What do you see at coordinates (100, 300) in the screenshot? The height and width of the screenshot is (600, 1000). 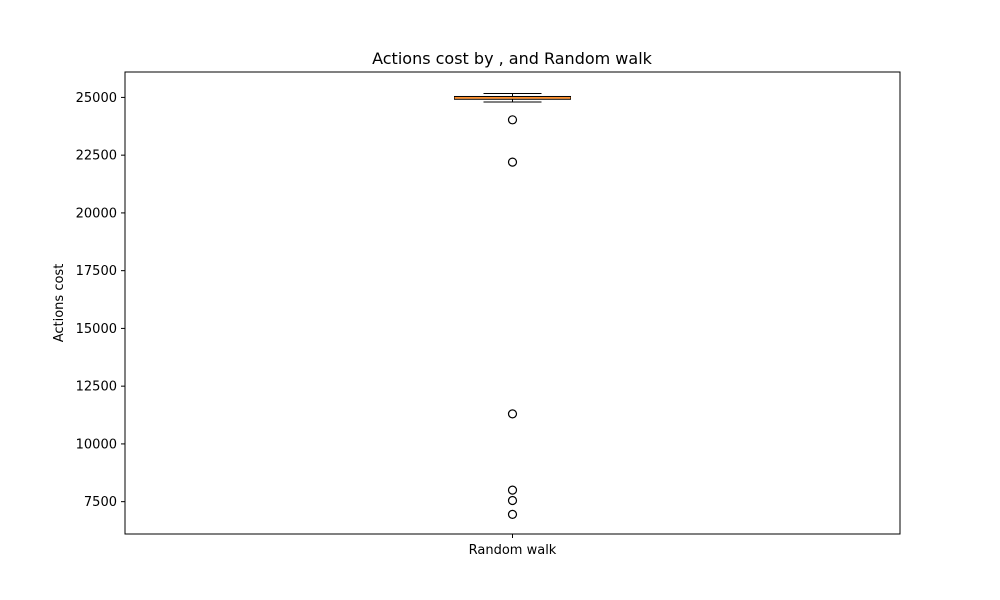 I see `y-axis-ticks: 7500 10000 12500 15000 17500 20000 22500 25000` at bounding box center [100, 300].